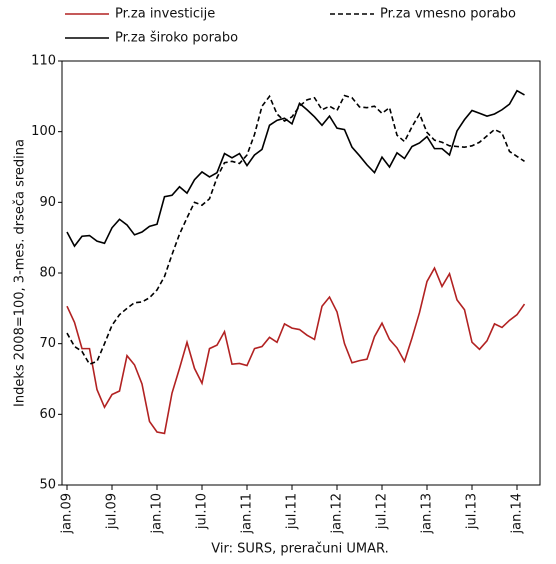 Image resolution: width=556 pixels, height=564 pixels. Describe the element at coordinates (47, 414) in the screenshot. I see `y-tick-label: 60` at that location.